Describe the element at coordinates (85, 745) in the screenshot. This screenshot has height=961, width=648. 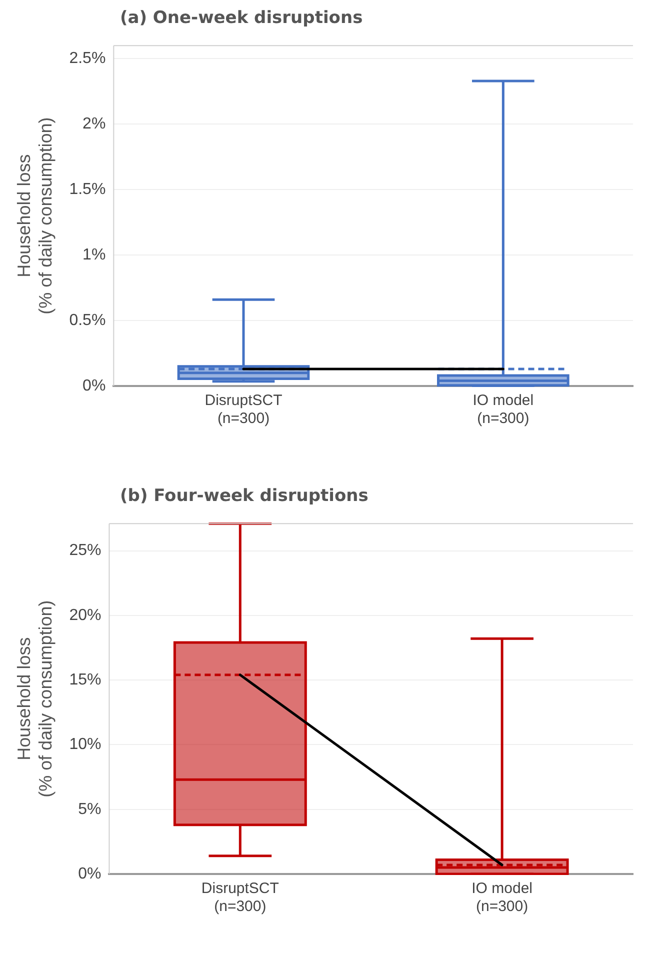
I see `y-tick-label: 10%` at that location.